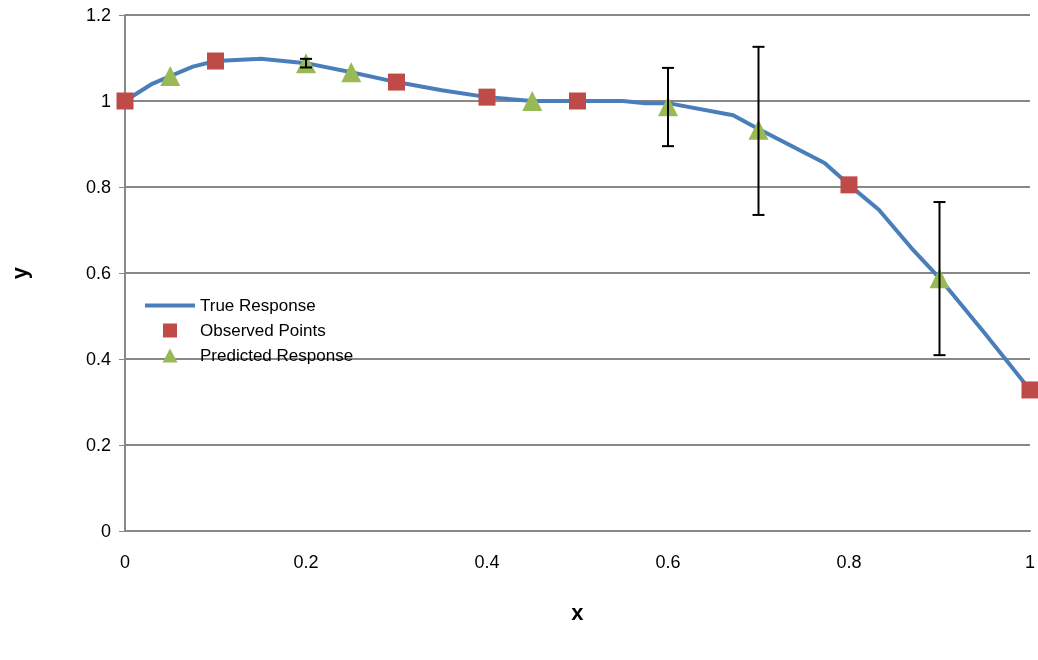 This screenshot has height=660, width=1038. What do you see at coordinates (1029, 562) in the screenshot?
I see `x-tick-label: 1` at bounding box center [1029, 562].